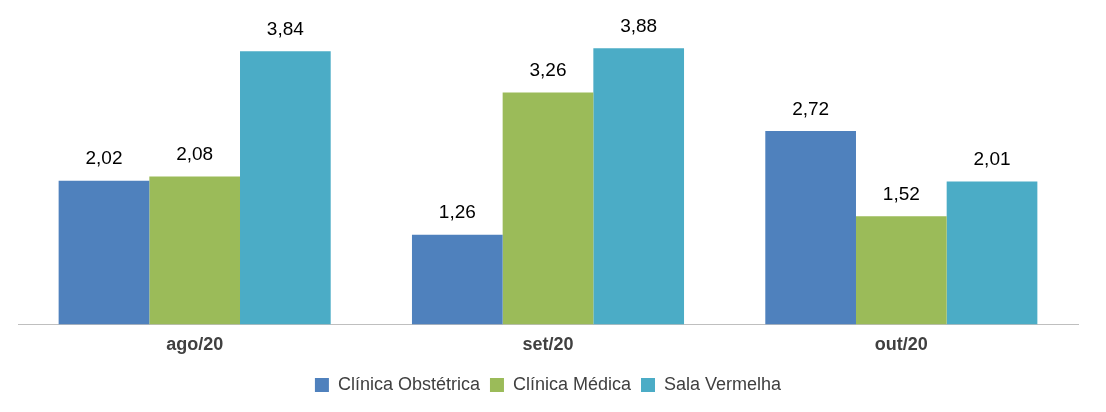 The width and height of the screenshot is (1106, 412). What do you see at coordinates (901, 193) in the screenshot?
I see `data-label: 1,52` at bounding box center [901, 193].